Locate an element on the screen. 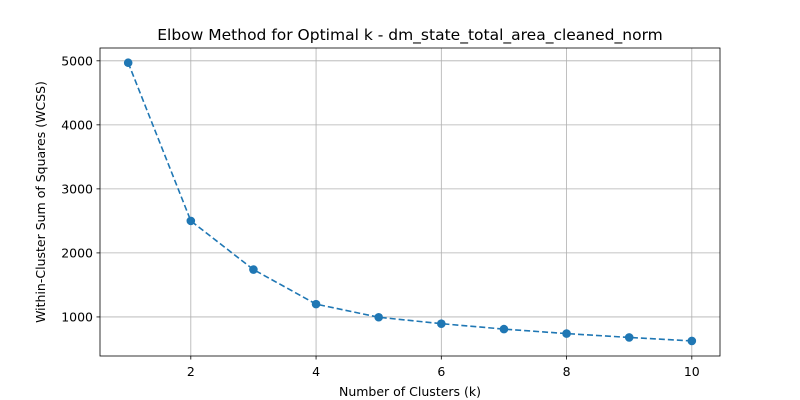 This screenshot has width=800, height=400. y-tick-label: 1000 is located at coordinates (77, 316).